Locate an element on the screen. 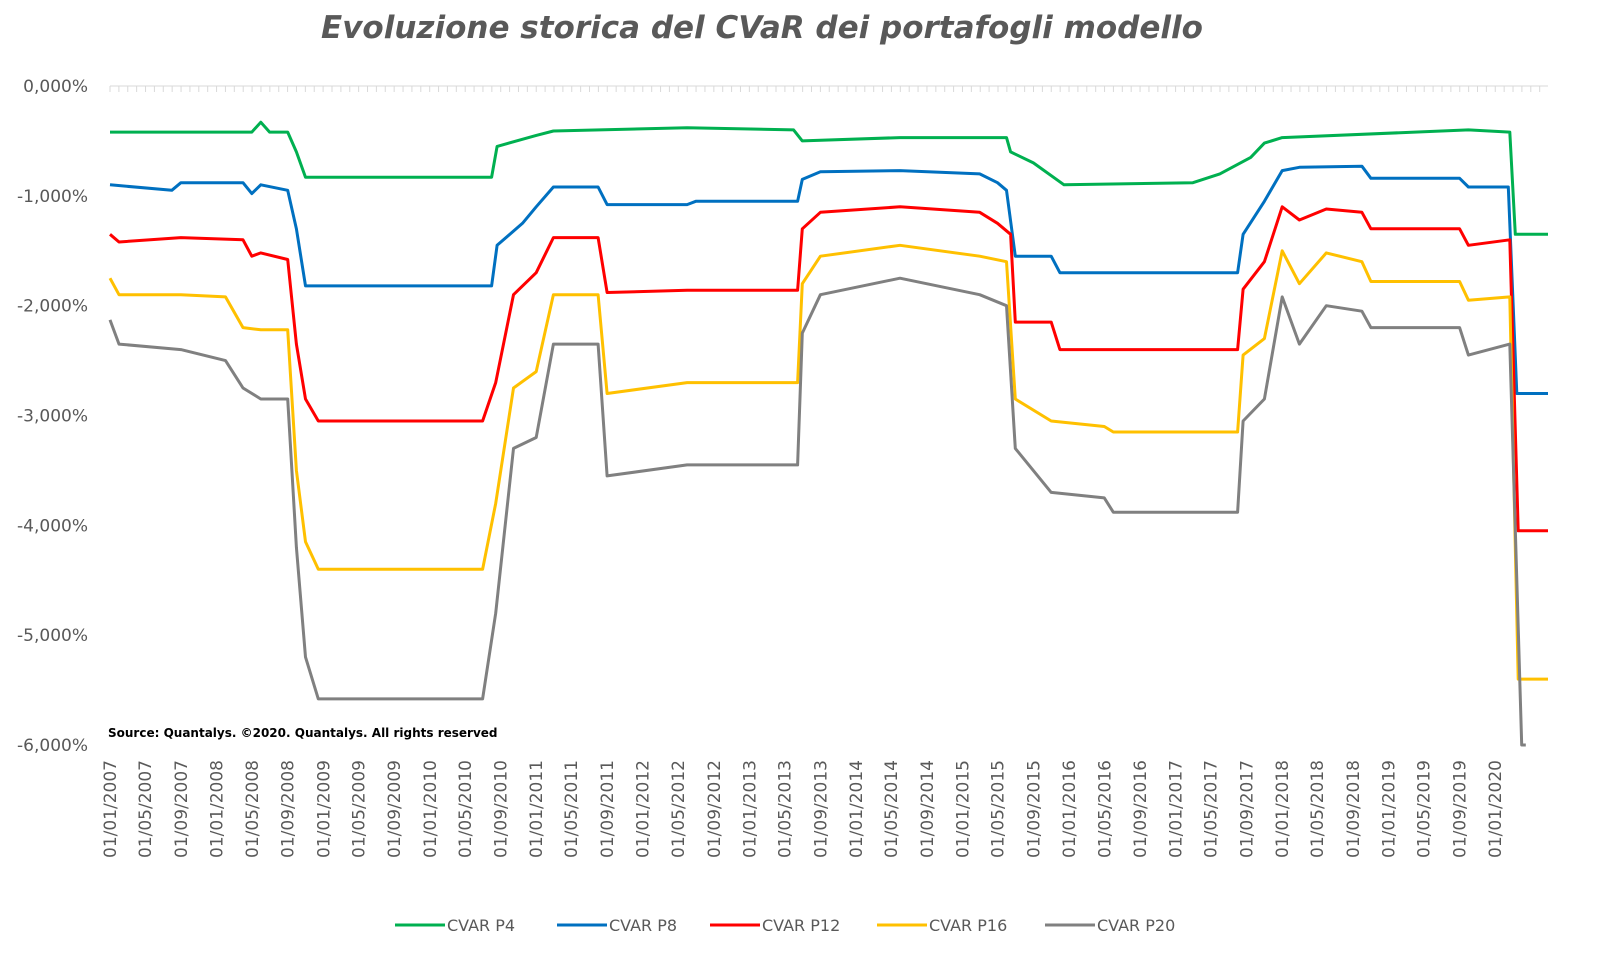  x-tick-label: 01/01/2017 is located at coordinates (1177, 809).